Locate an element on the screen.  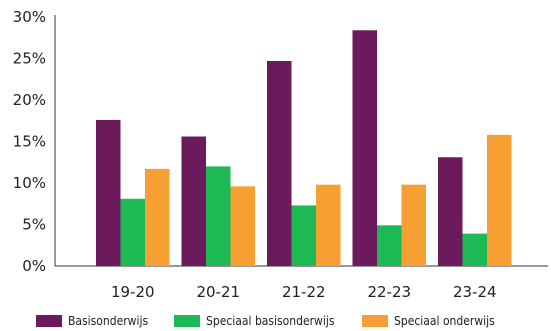
category-label: 22-23 is located at coordinates (389, 292).